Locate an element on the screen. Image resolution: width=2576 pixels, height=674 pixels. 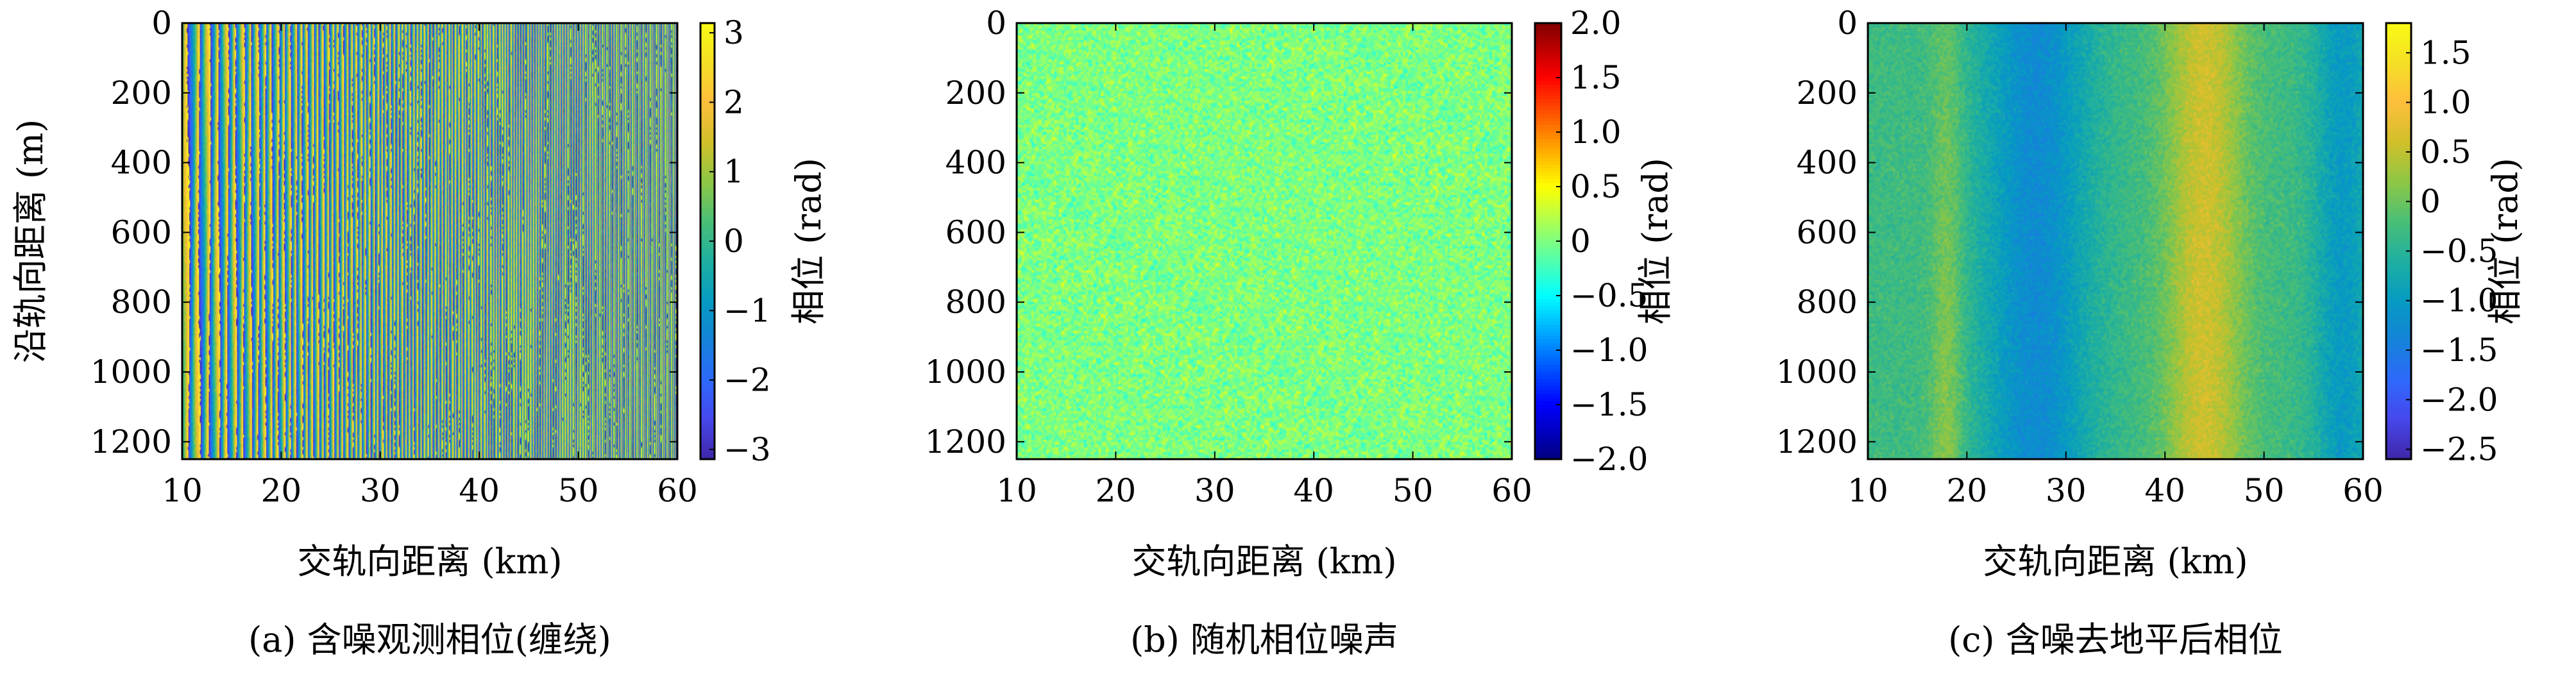
plot-frame is located at coordinates (2115, 241).